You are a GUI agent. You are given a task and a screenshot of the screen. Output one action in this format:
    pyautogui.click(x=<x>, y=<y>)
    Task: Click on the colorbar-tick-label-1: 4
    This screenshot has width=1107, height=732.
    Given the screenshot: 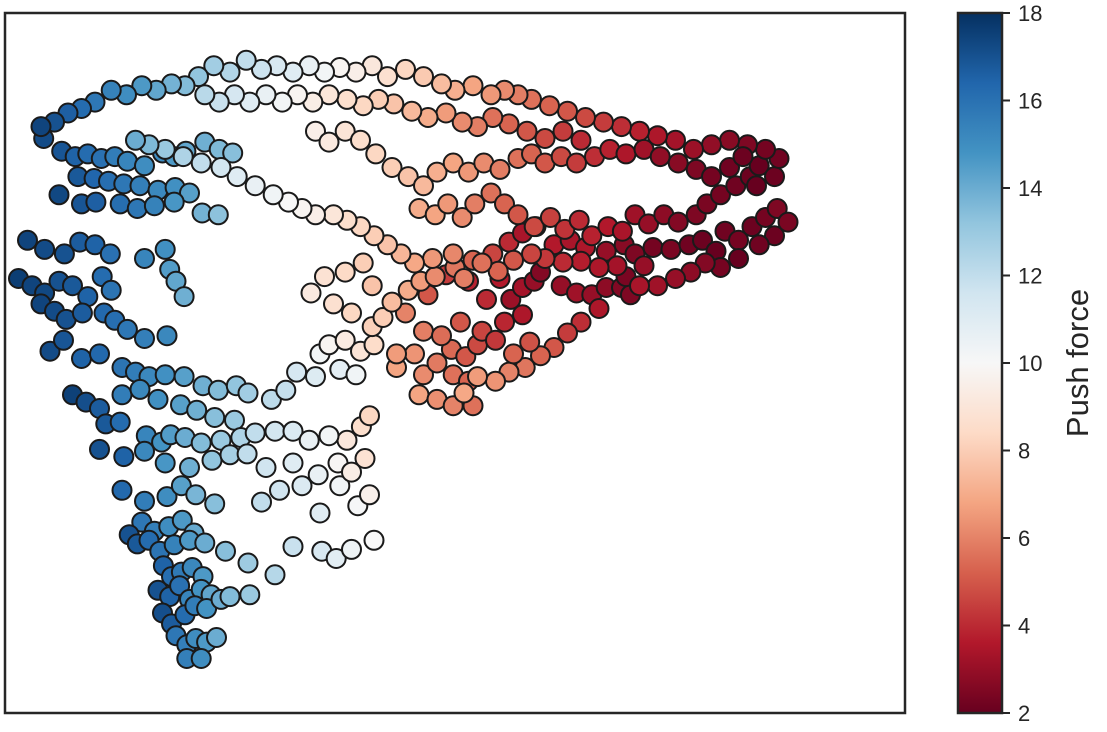 What is the action you would take?
    pyautogui.click(x=1024, y=626)
    